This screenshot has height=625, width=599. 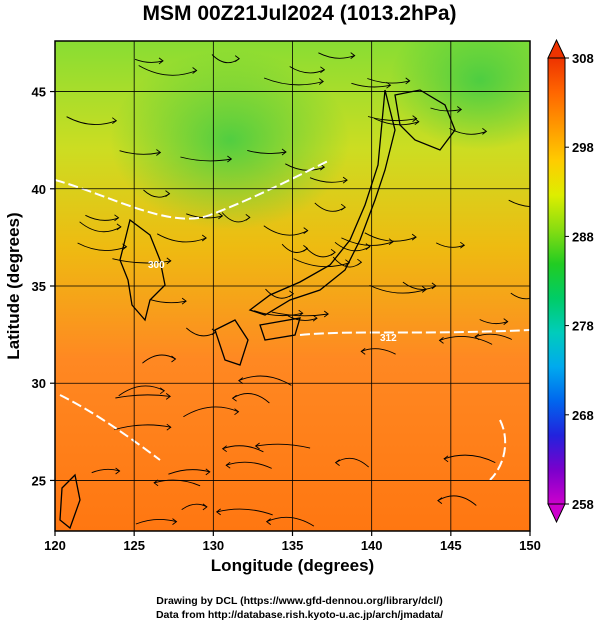 I want to click on colorbar-tick-label-278: 278, so click(x=583, y=326).